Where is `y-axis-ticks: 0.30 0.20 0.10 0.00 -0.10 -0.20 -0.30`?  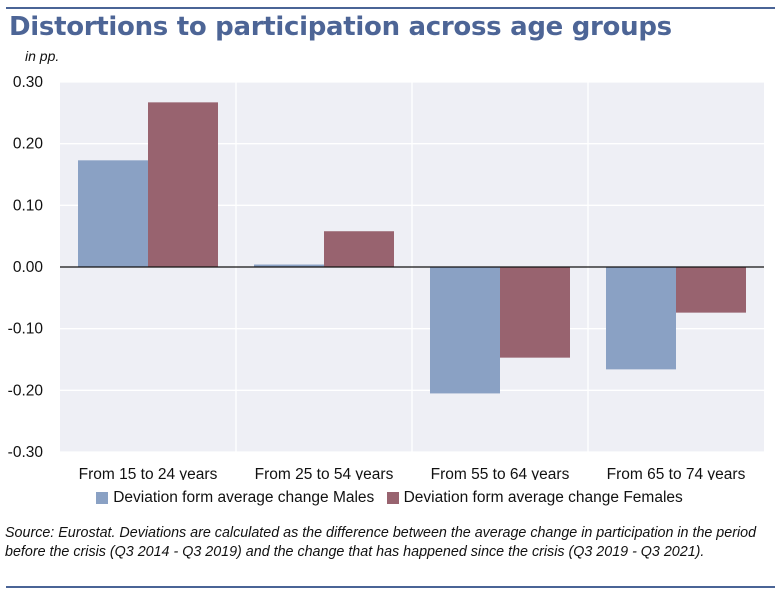
y-axis-ticks: 0.30 0.20 0.10 0.00 -0.10 -0.20 -0.30 is located at coordinates (26, 267).